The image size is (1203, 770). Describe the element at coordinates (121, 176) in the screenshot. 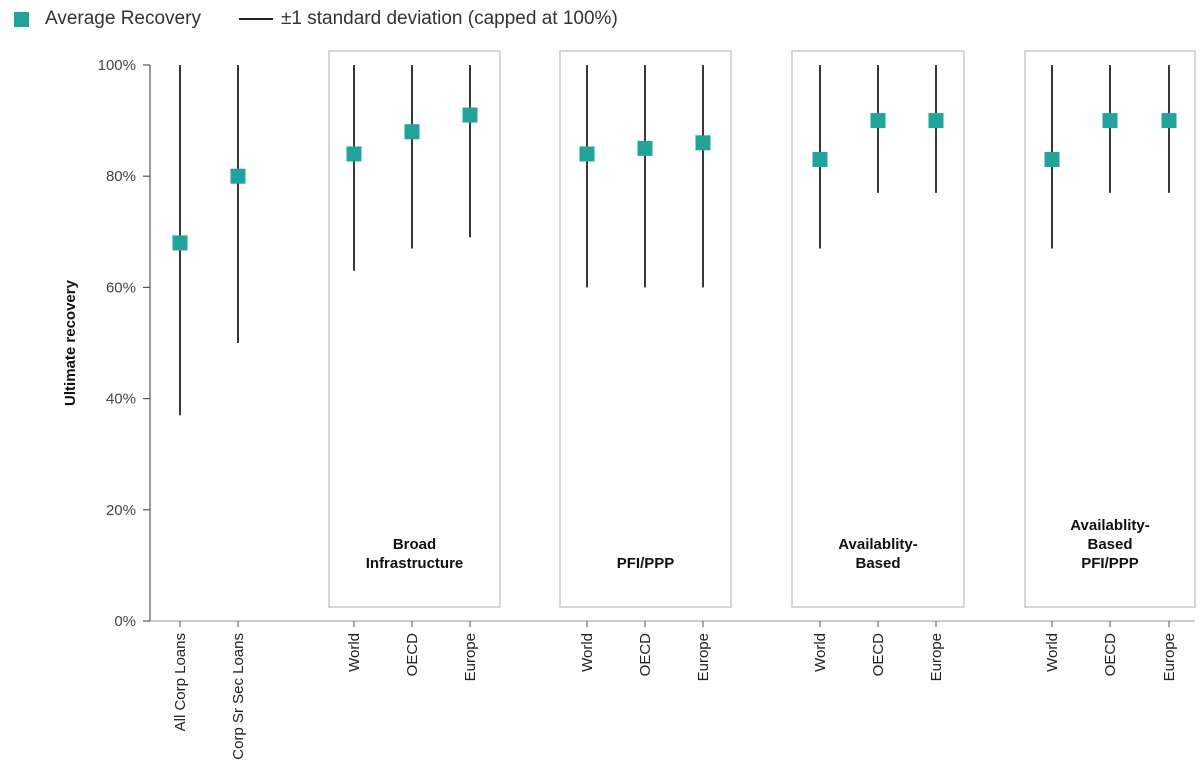

I see `y-tick-label: 80%` at that location.